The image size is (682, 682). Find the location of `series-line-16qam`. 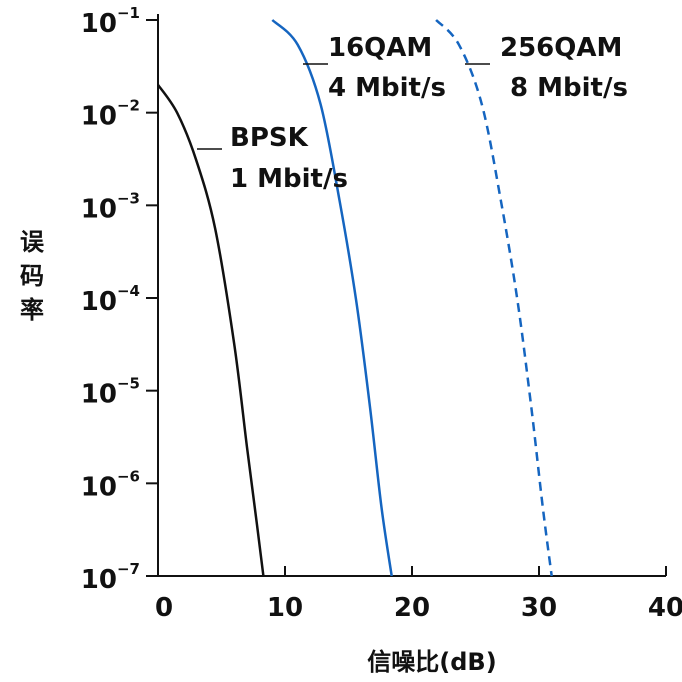

series-line-16qam is located at coordinates (332, 298).